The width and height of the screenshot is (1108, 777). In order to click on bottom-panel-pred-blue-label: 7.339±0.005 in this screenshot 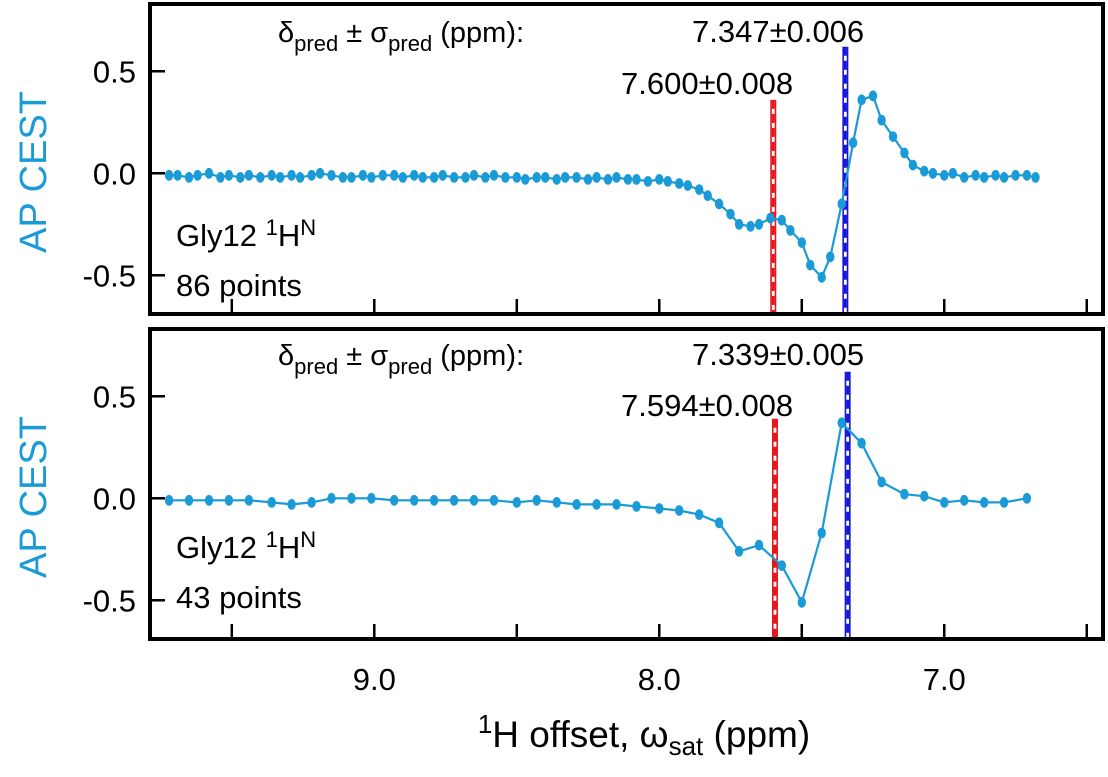, I will do `click(778, 354)`.